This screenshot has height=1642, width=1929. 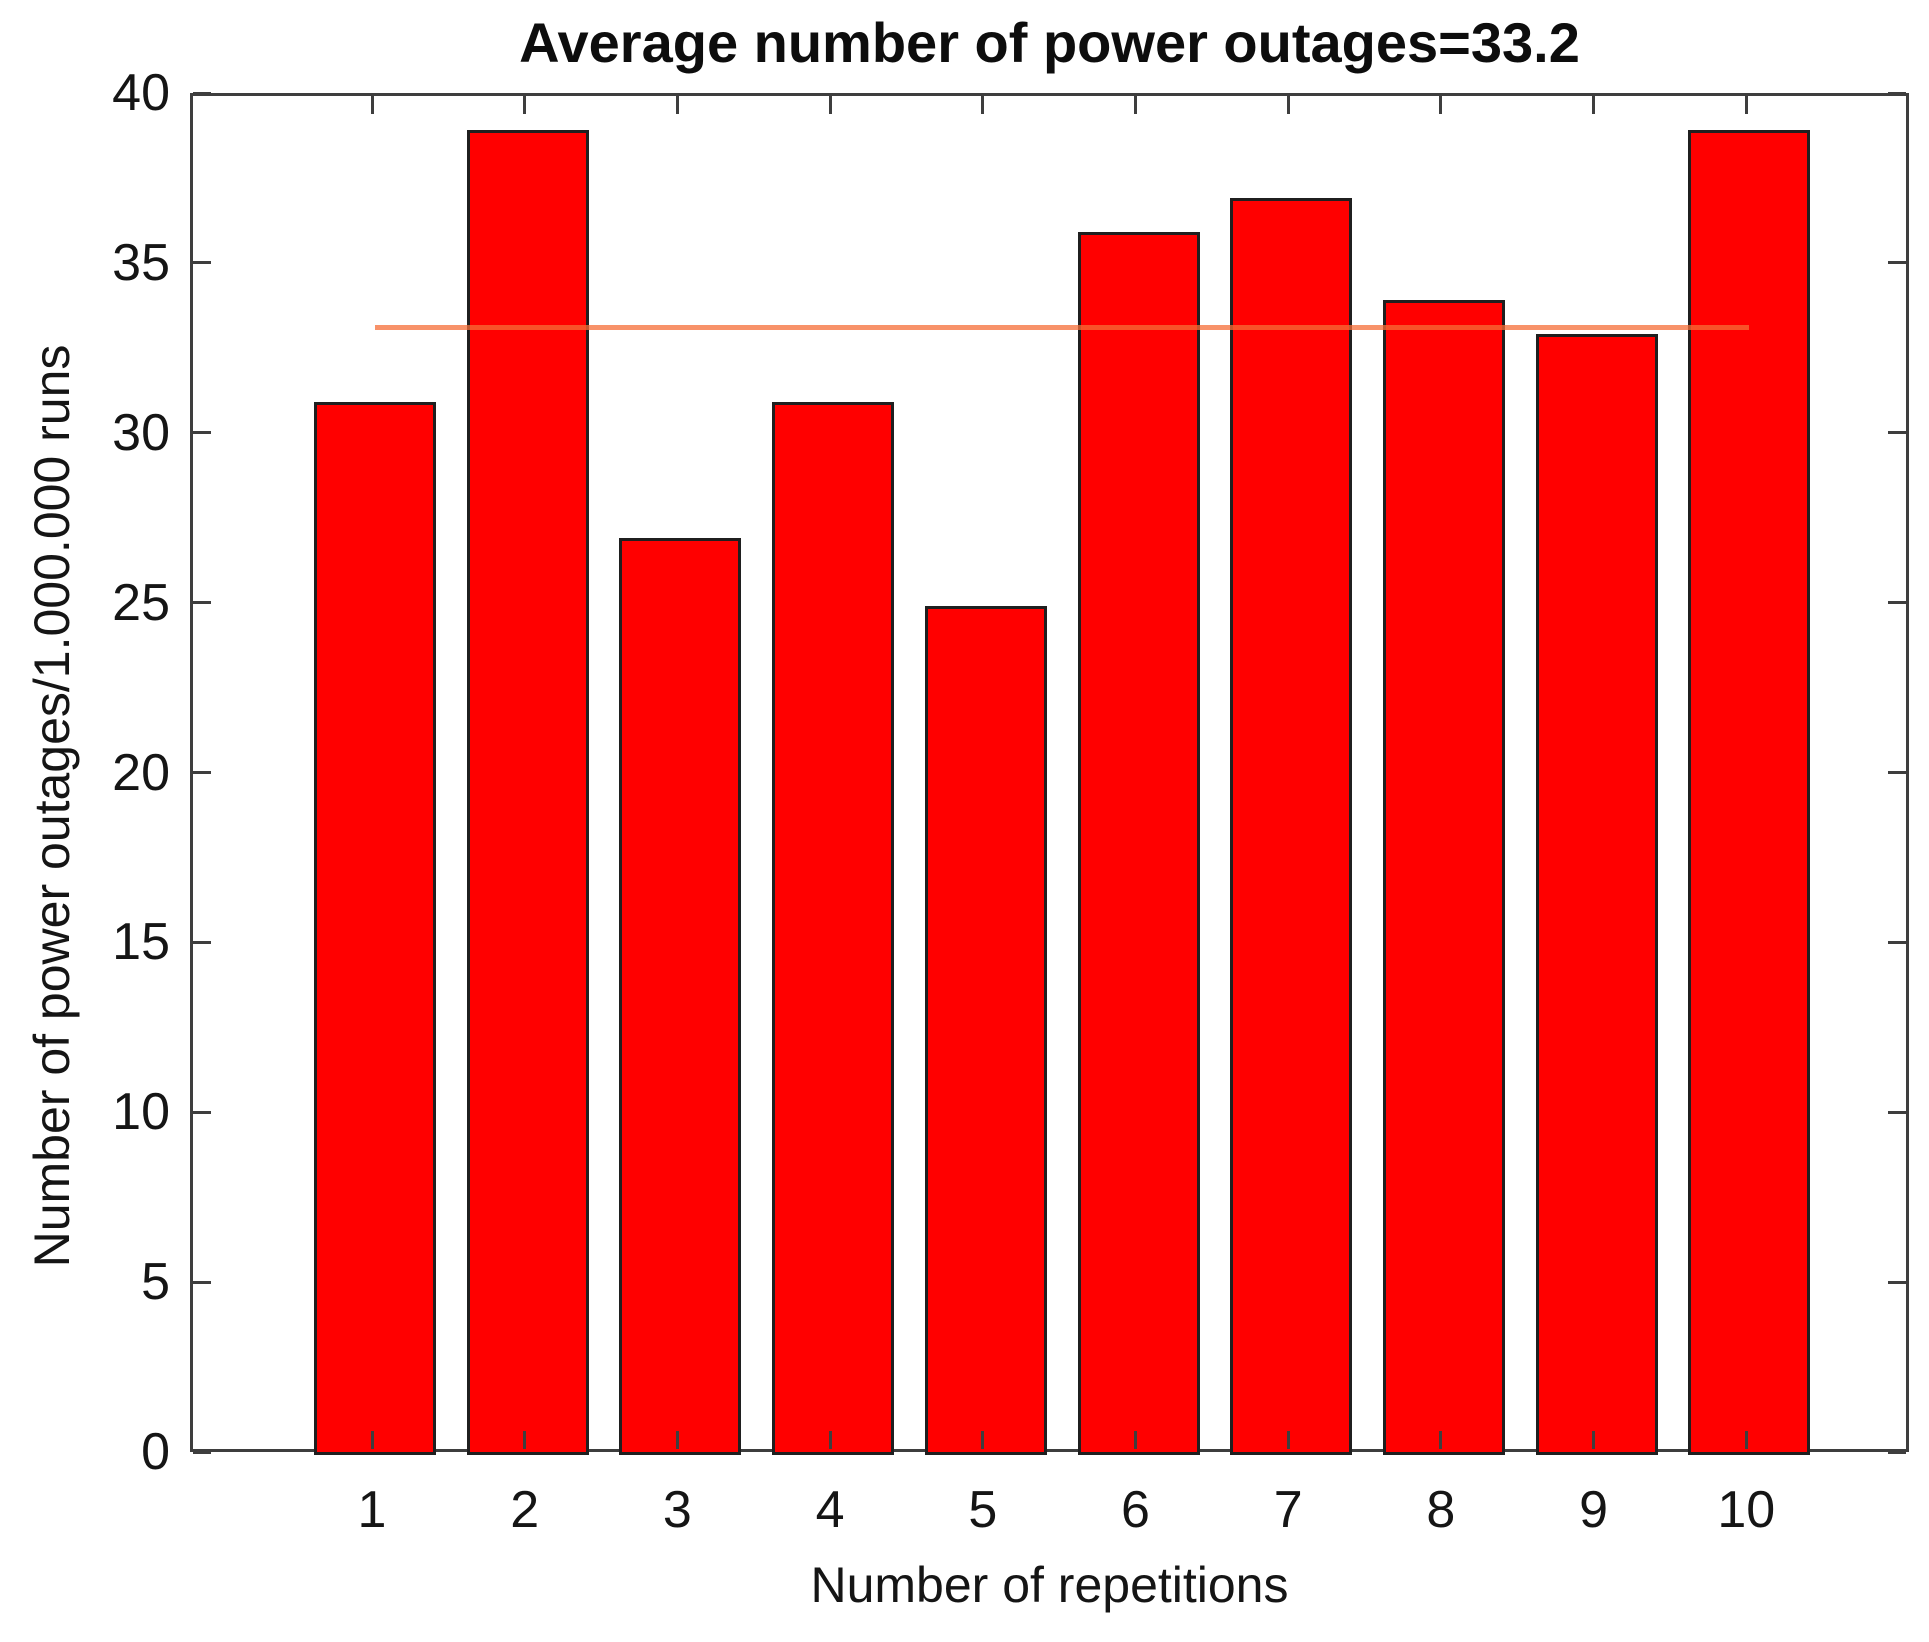 I want to click on y-tick-label-10: 10, so click(x=141, y=1112).